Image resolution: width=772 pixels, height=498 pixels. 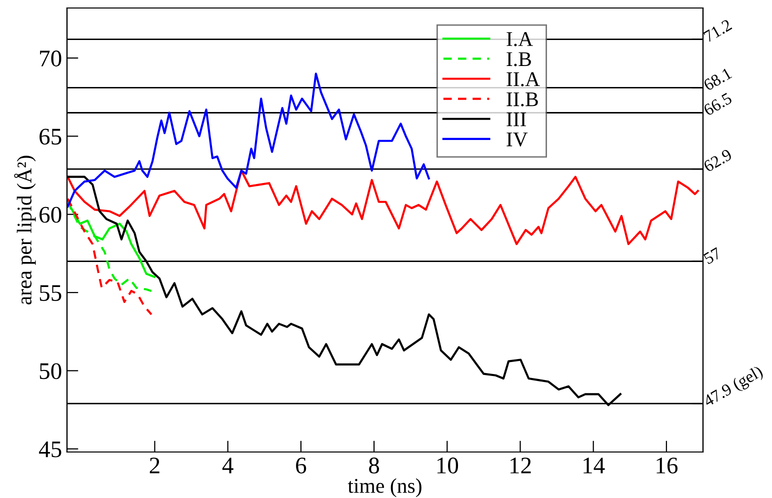 What do you see at coordinates (51, 371) in the screenshot?
I see `y-tick-label: 50` at bounding box center [51, 371].